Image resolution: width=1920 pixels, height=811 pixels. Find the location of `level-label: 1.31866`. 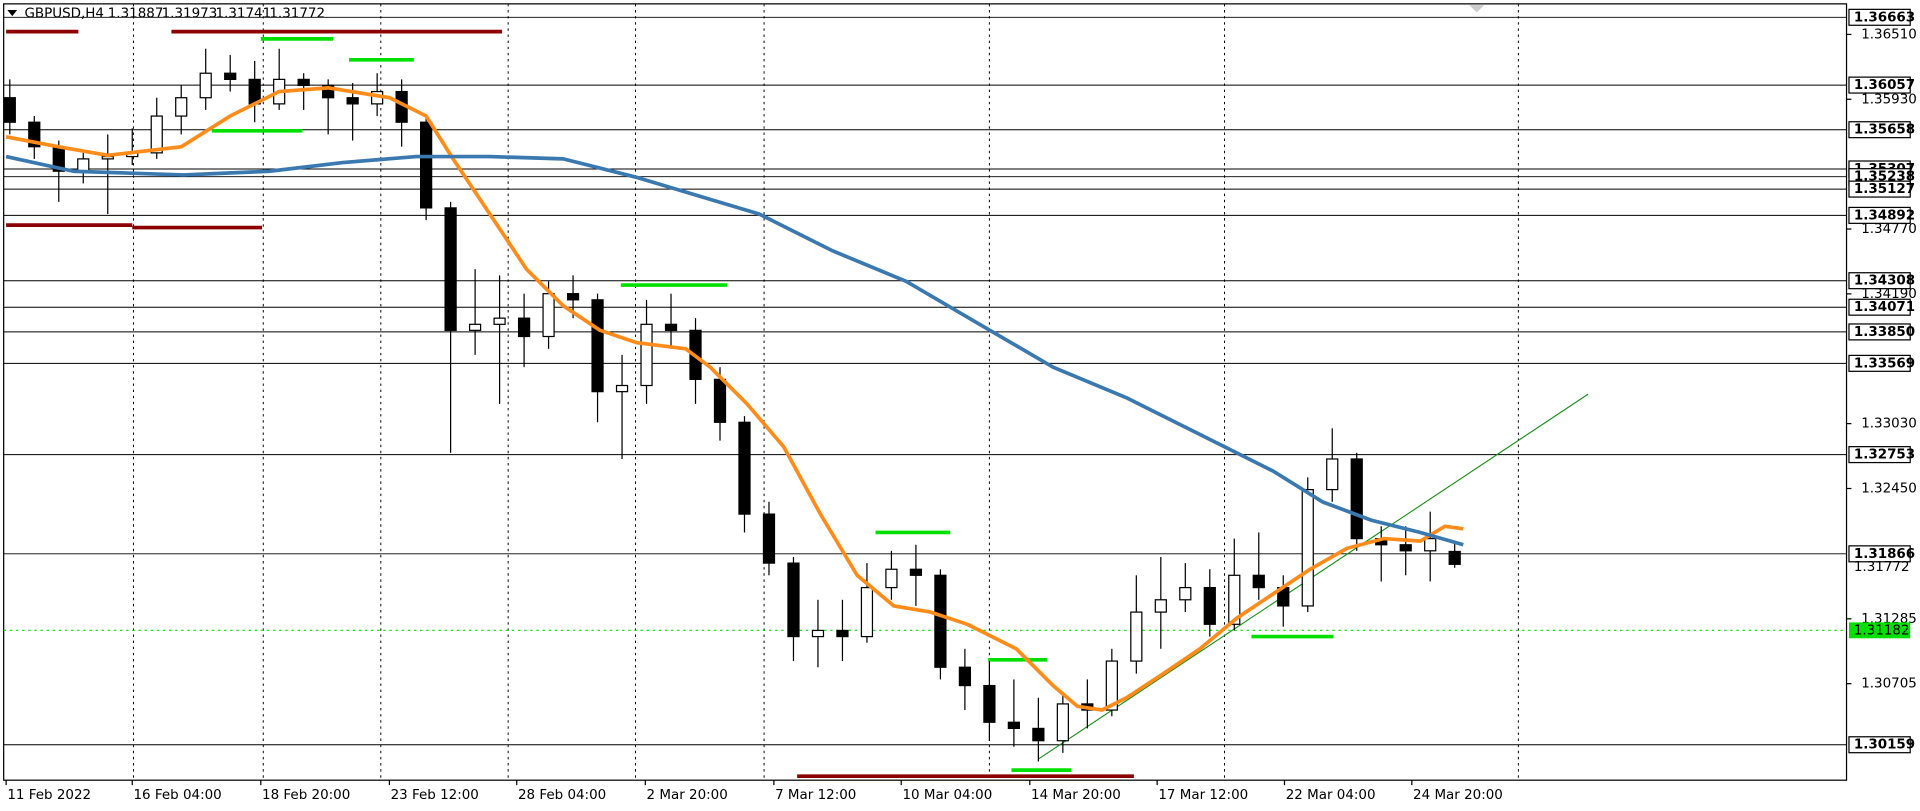

level-label: 1.31866 is located at coordinates (1884, 554).